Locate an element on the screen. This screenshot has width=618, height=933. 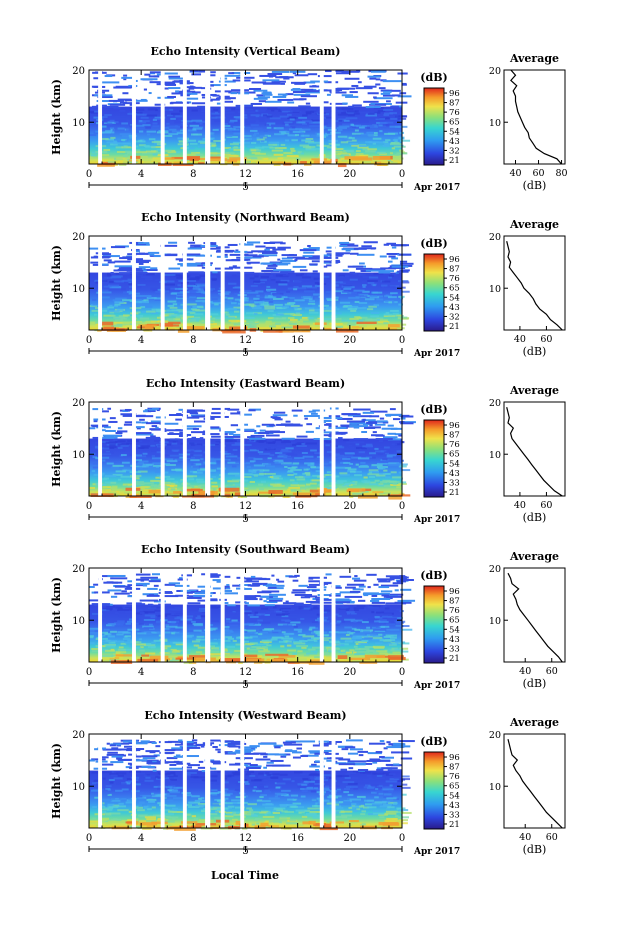
x-tick-label: 16 is located at coordinates (297, 506).